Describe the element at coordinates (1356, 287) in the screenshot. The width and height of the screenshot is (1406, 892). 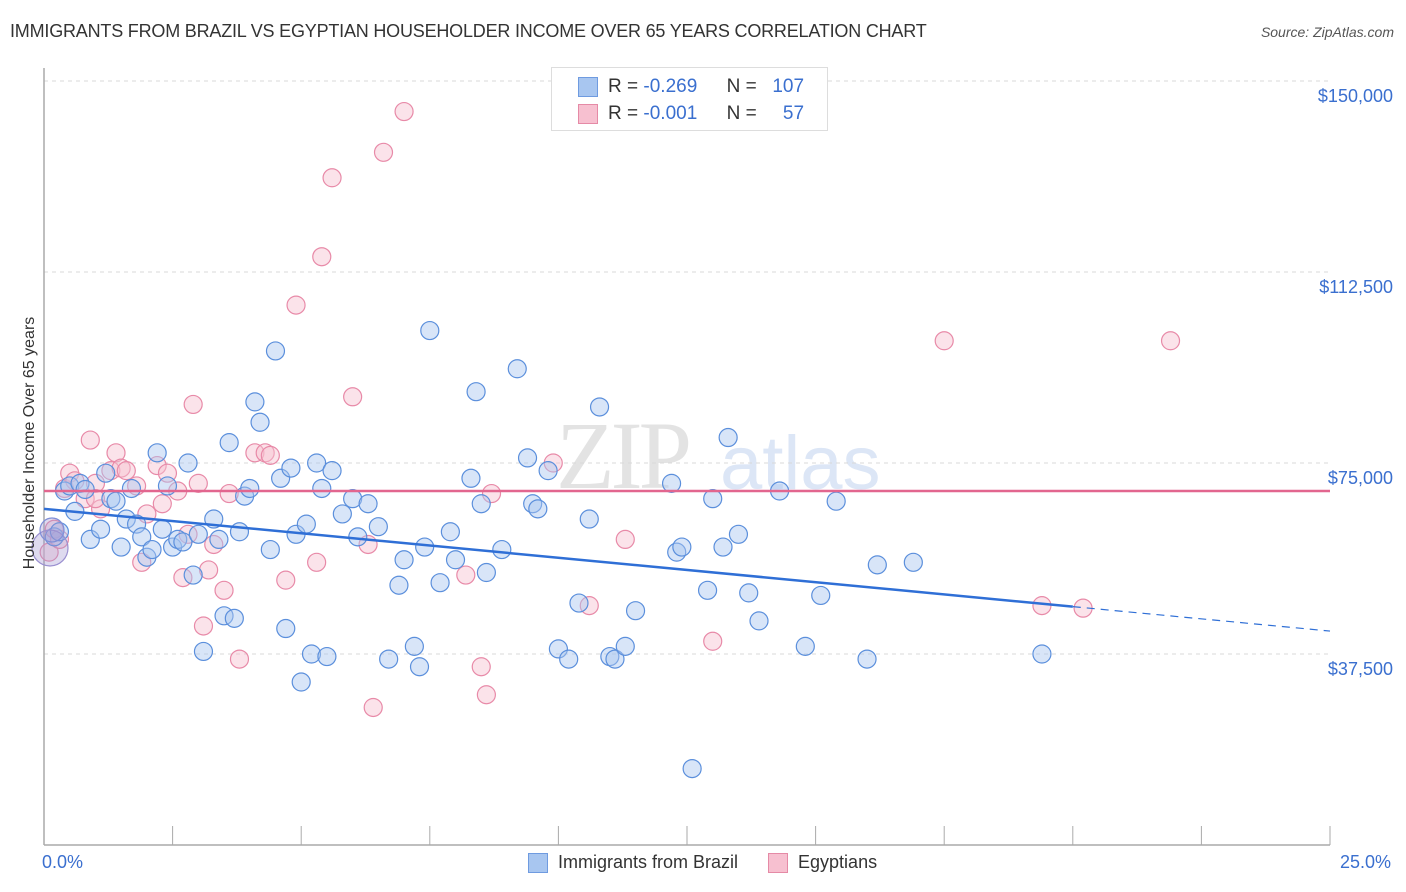
I see `y-tick-112500: $112,500` at that location.